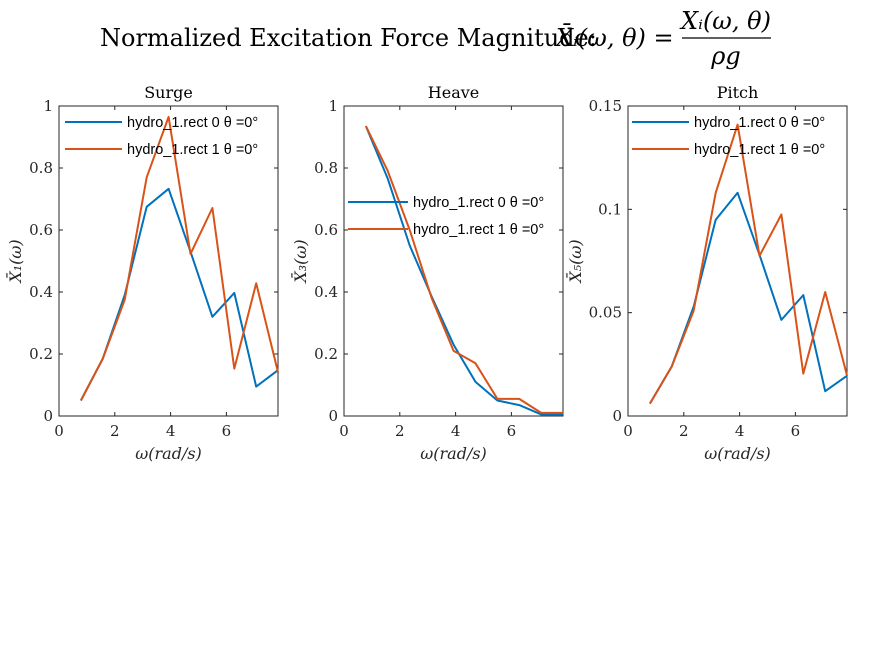 This screenshot has height=656, width=875. What do you see at coordinates (725, 56) in the screenshot?
I see `title-denominator: ρg` at bounding box center [725, 56].